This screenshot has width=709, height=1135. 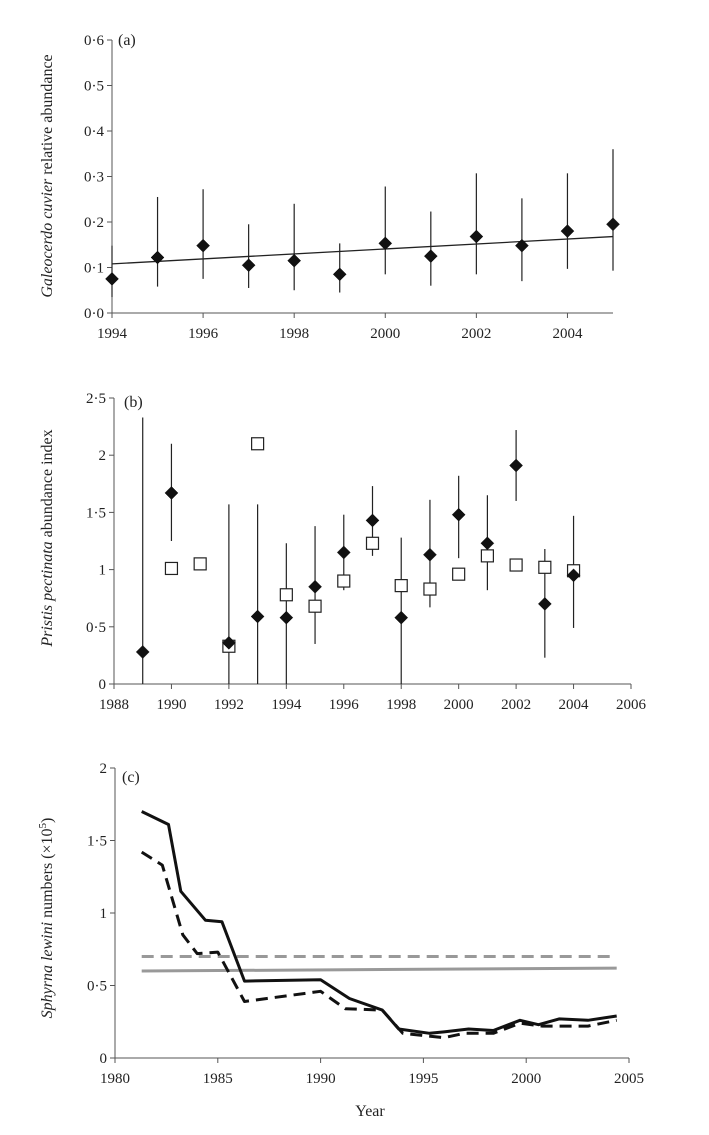 What do you see at coordinates (127, 40) in the screenshot?
I see `panel-a-label: (a)` at bounding box center [127, 40].